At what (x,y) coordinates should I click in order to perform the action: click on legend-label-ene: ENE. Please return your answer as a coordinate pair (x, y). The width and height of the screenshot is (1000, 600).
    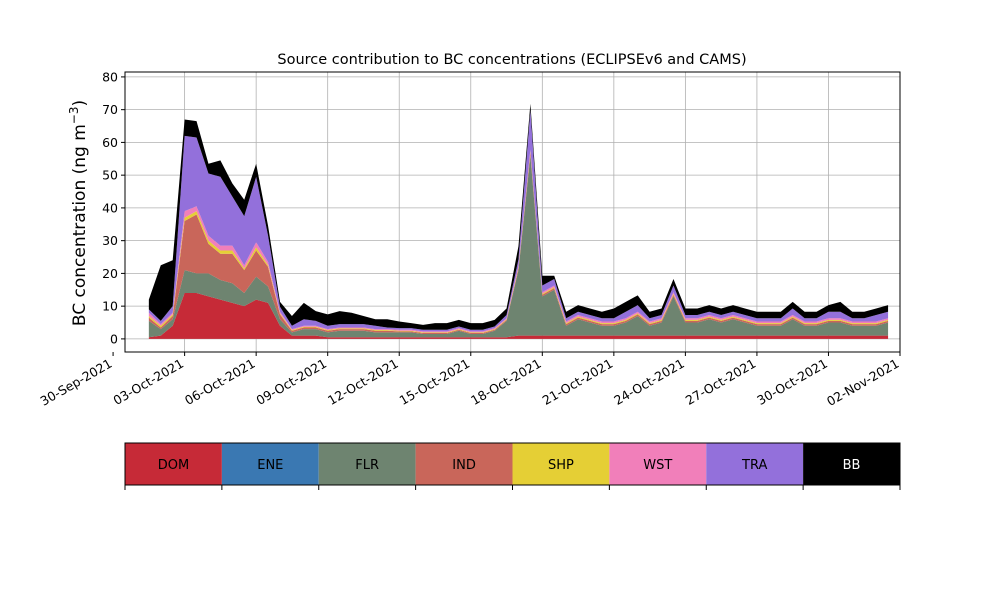
    Looking at the image, I should click on (270, 465).